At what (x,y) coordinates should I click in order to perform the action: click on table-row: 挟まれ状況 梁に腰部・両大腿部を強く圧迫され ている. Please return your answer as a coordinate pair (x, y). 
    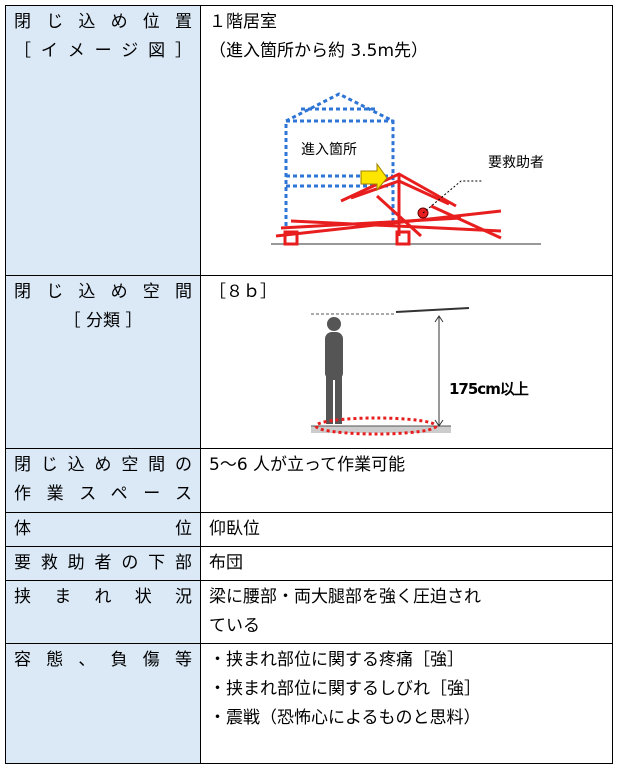
    Looking at the image, I should click on (309, 612).